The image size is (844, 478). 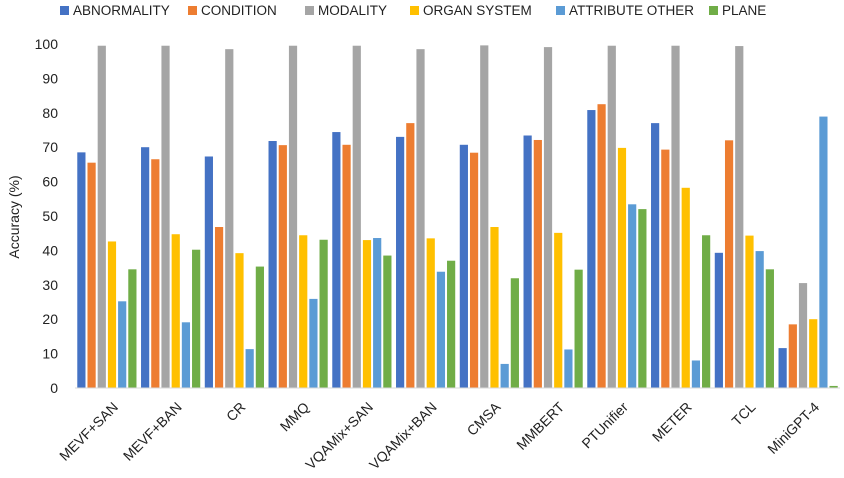 I want to click on x-tick-label: PTUnifier, so click(x=604, y=425).